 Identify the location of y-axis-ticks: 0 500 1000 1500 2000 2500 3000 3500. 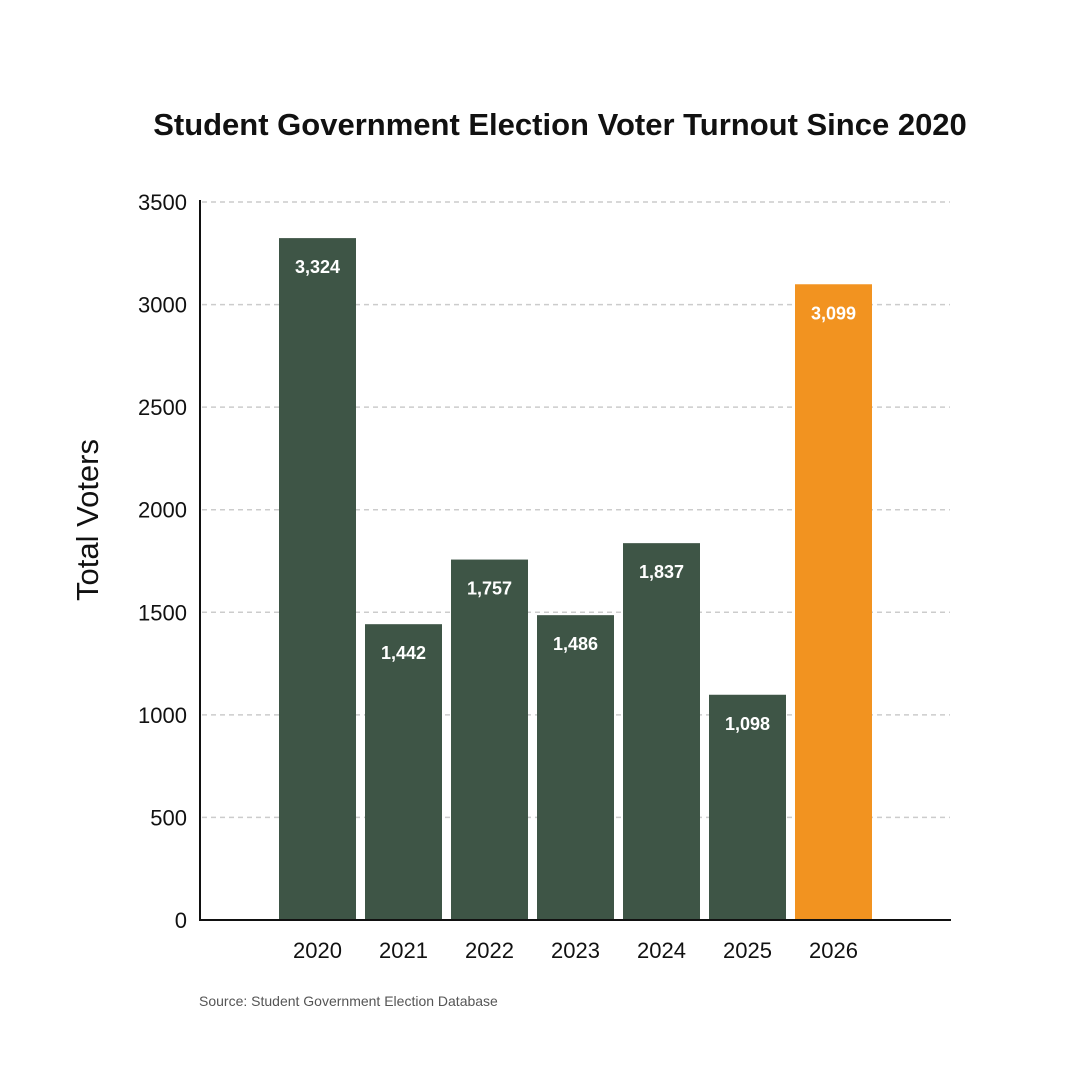
(162, 561).